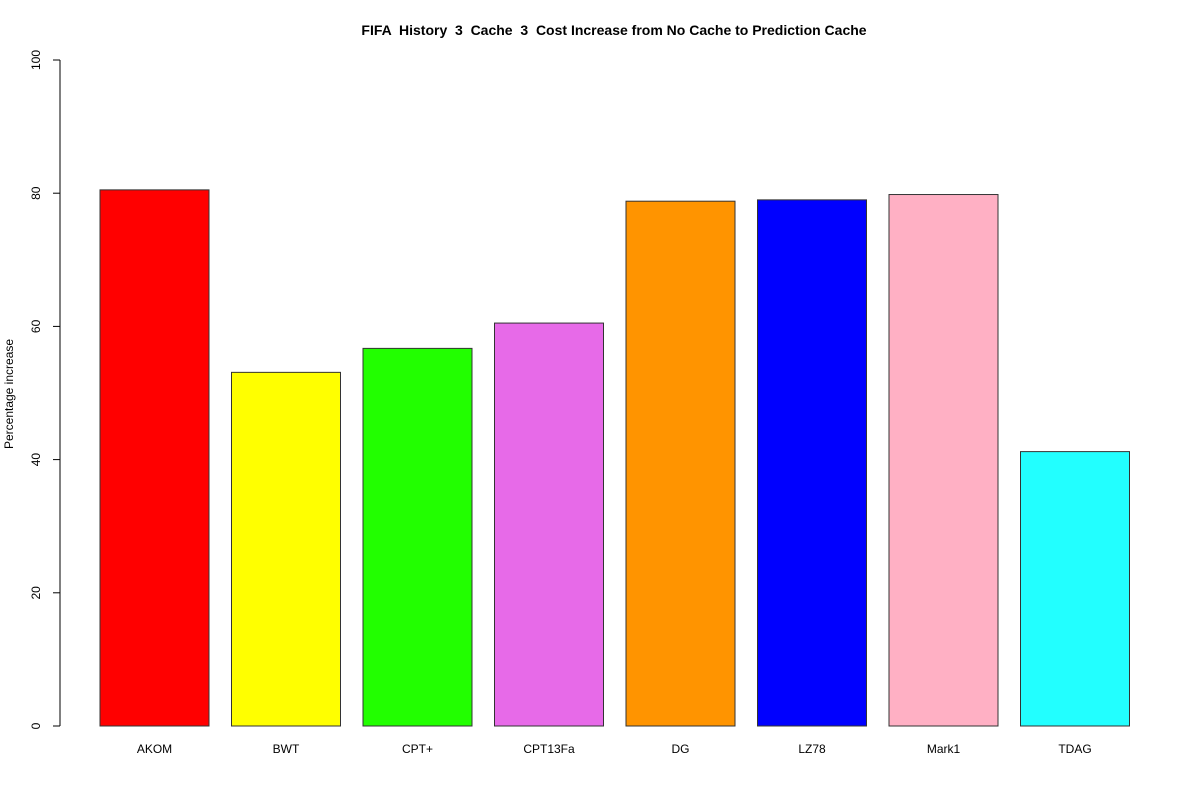 This screenshot has height=800, width=1200. I want to click on y-tick-label: 0, so click(36, 725).